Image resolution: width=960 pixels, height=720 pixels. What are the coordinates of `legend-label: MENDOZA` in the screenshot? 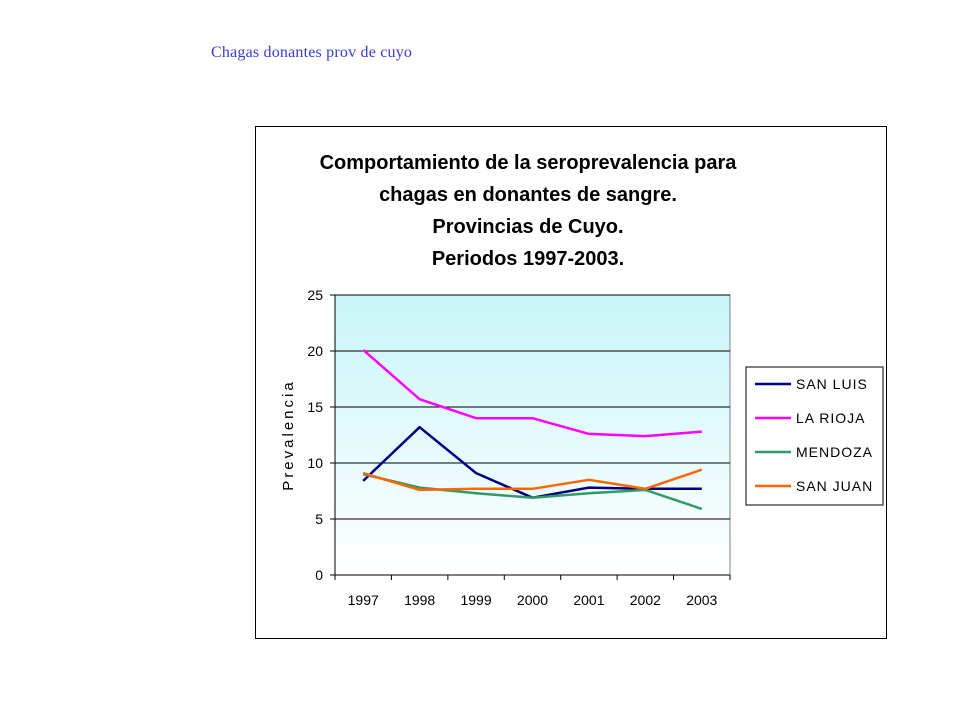 It's located at (834, 452).